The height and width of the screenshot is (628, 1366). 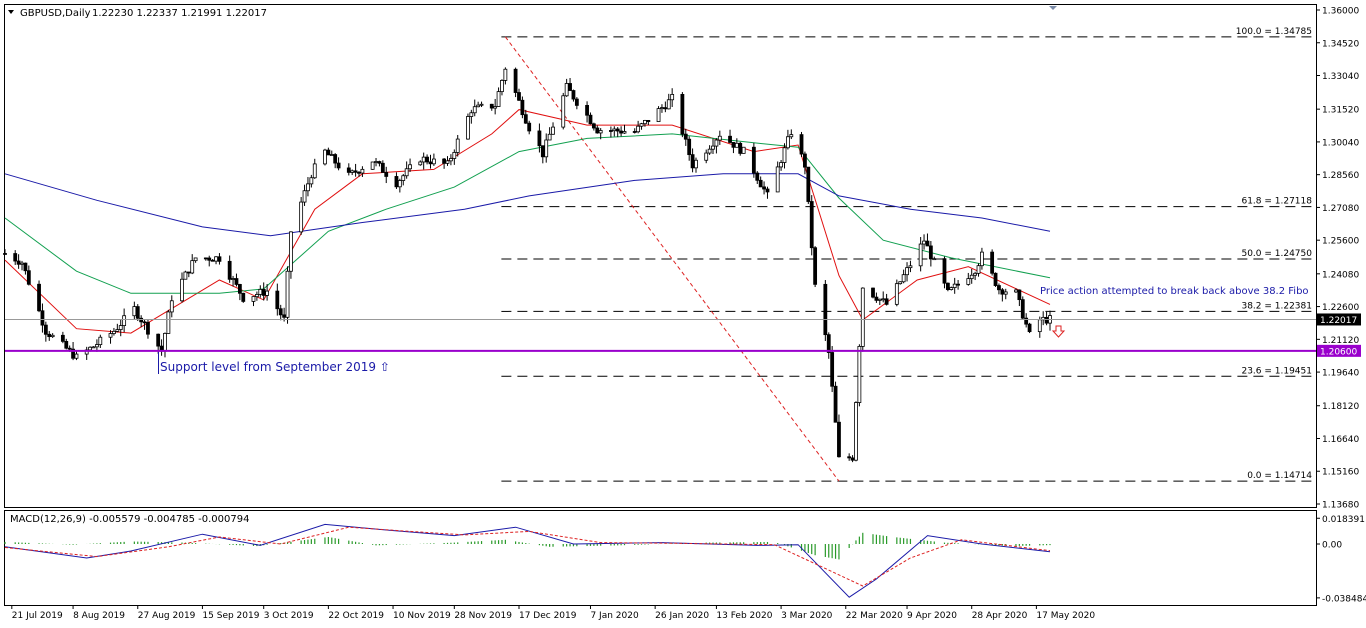 I want to click on horizontal-levels: 1.20600 1.22017, so click(x=683, y=335).